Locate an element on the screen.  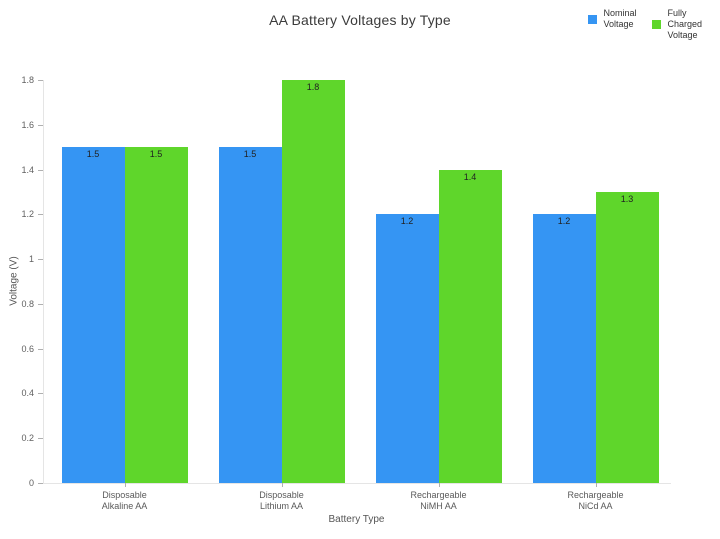
bar-fully-charged-voltage-disposable-lithium-aa: 1.8 is located at coordinates (313, 281).